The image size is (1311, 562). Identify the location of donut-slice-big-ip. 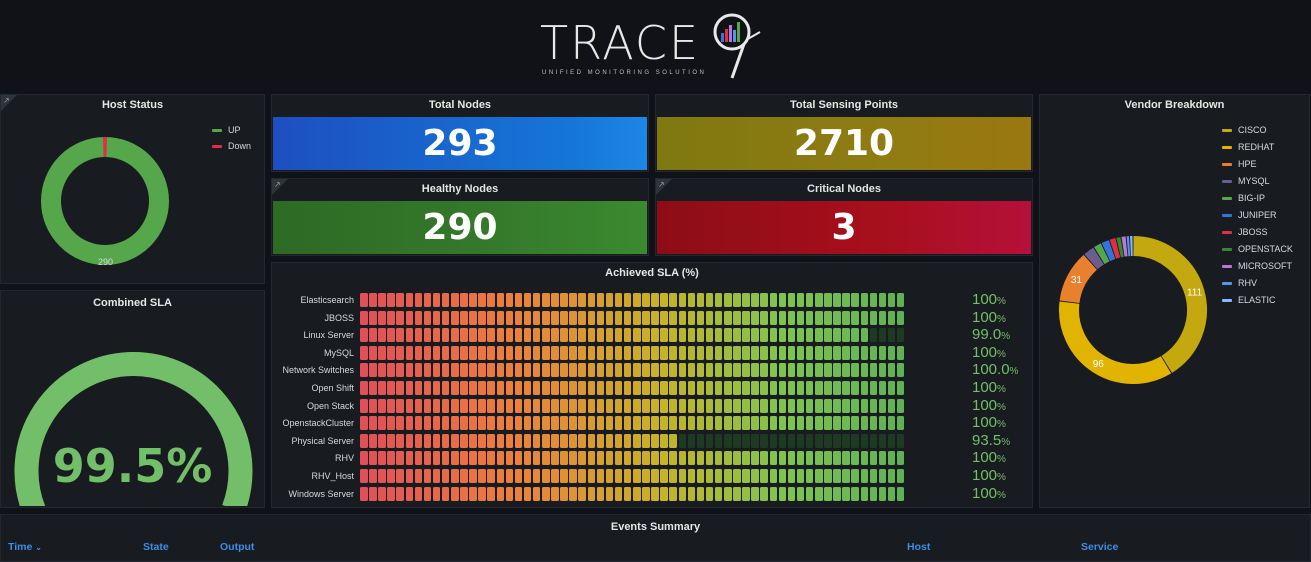
(1102, 254).